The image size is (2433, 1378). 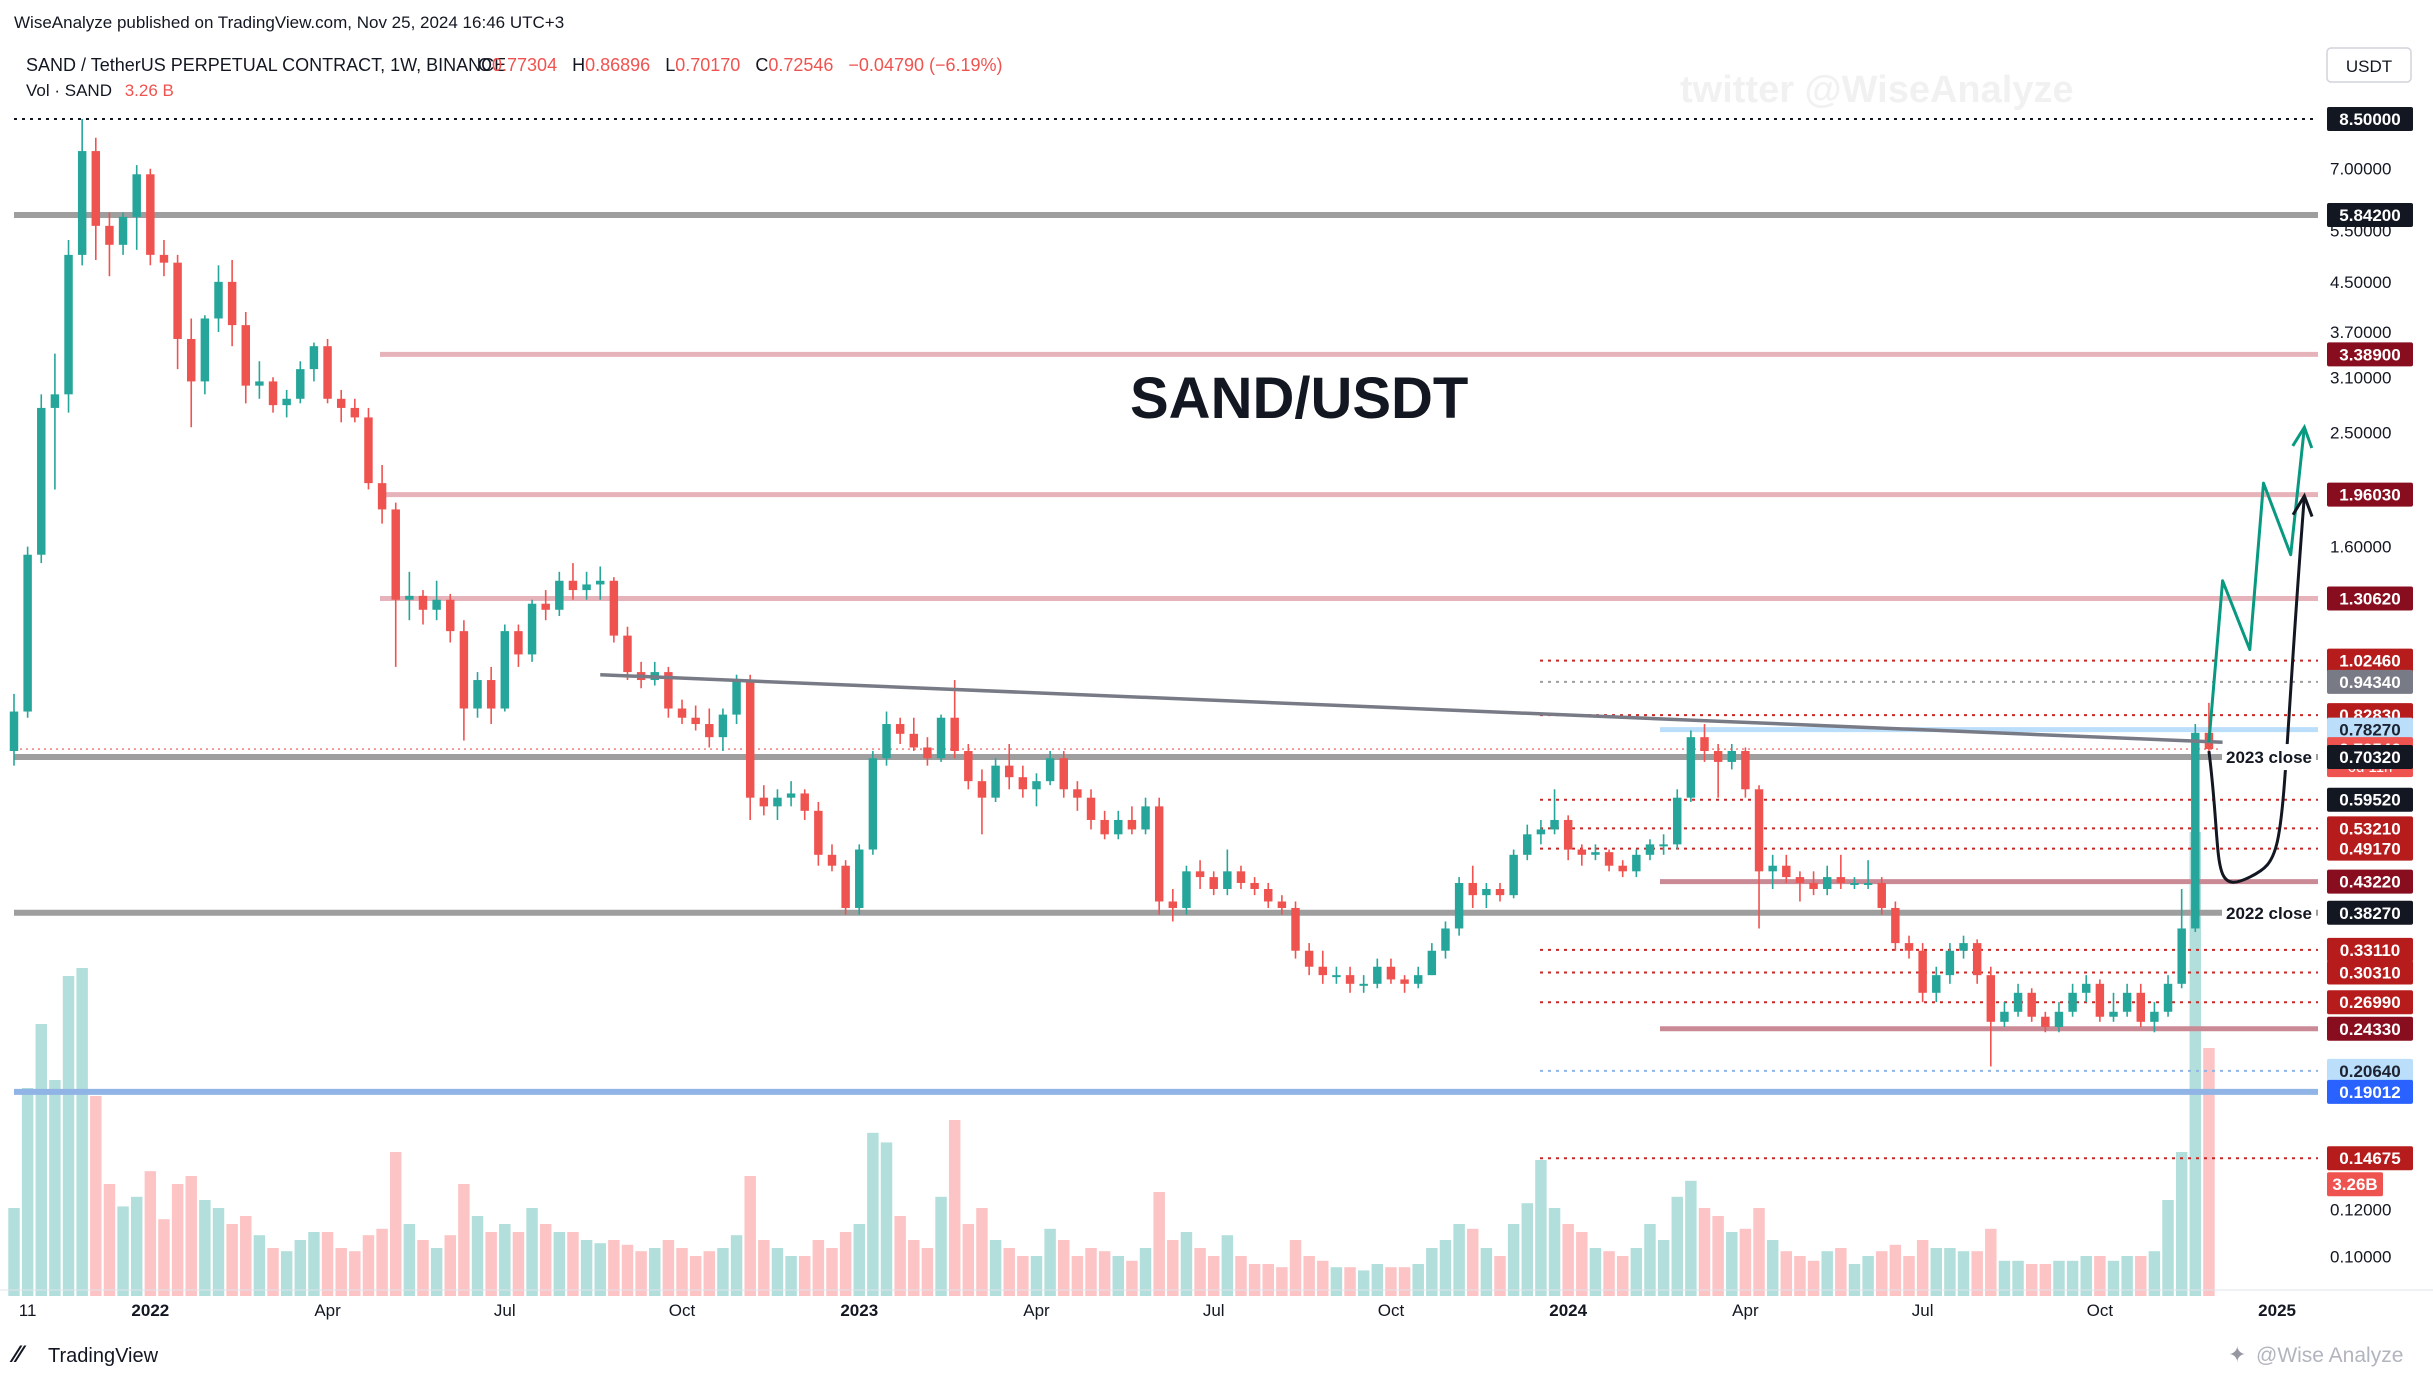 I want to click on legend-volume-label: Vol · SAND, so click(x=69, y=90).